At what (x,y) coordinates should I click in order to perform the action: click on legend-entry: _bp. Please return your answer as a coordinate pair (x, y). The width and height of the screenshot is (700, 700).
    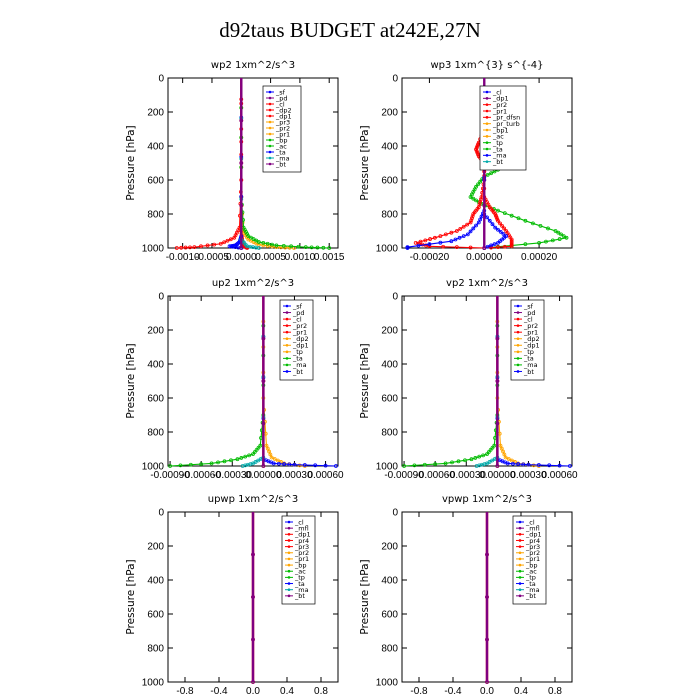
    Looking at the image, I should click on (300, 565).